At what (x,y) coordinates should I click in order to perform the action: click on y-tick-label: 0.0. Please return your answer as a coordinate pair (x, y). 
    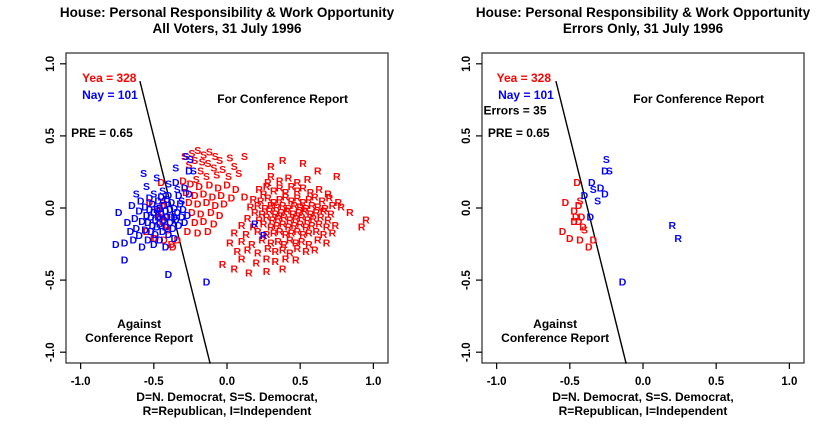
    Looking at the image, I should click on (467, 208).